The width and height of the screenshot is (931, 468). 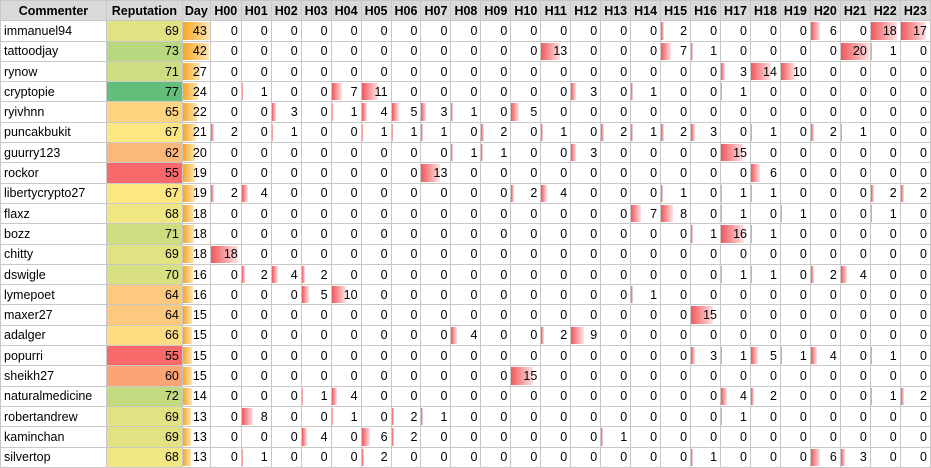 I want to click on day-count-cell: 22, so click(x=196, y=112).